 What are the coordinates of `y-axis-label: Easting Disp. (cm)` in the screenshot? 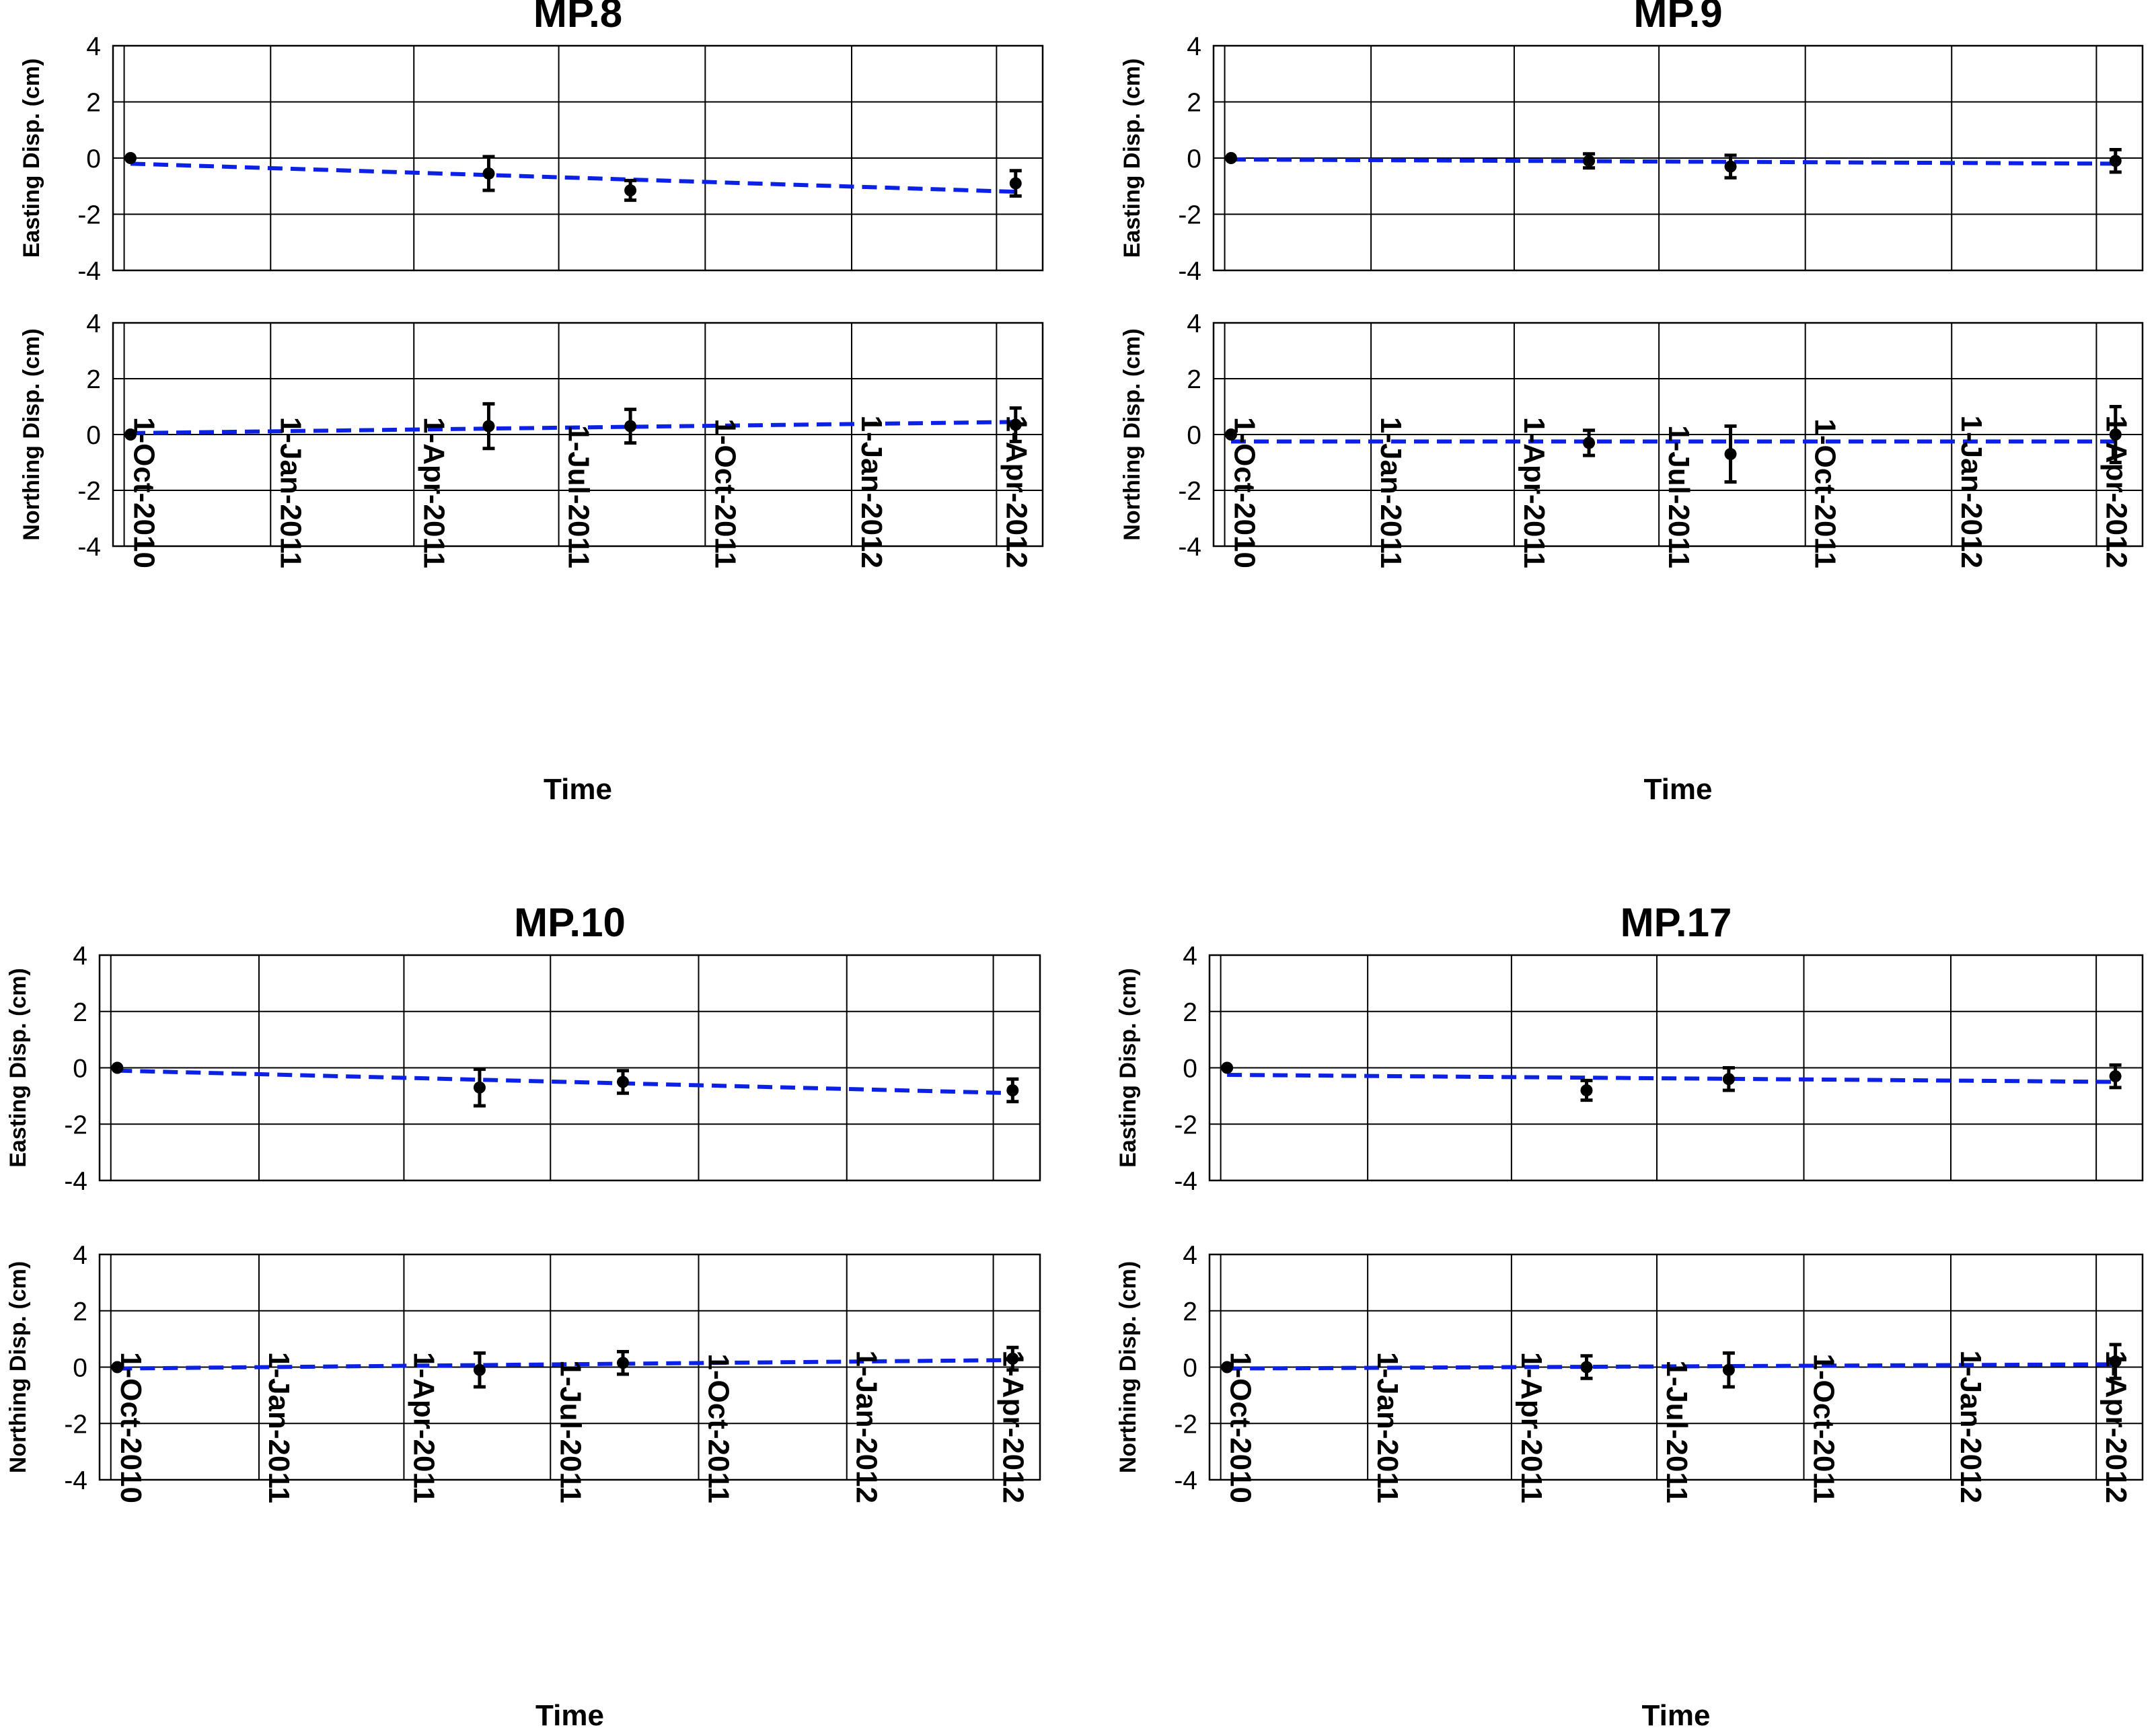 It's located at (18, 1068).